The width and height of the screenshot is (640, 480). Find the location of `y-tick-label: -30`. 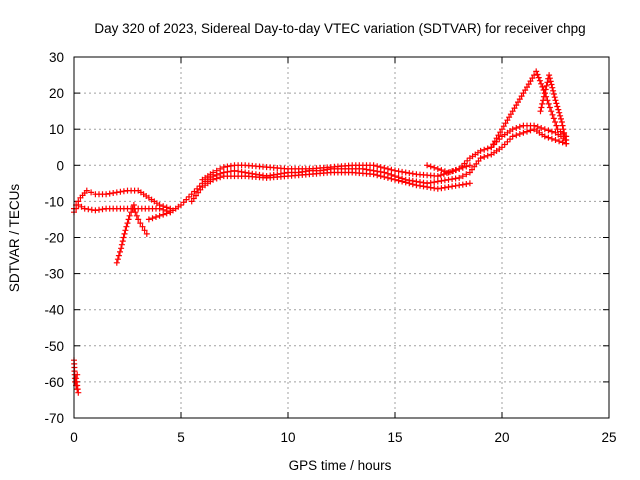

y-tick-label: -30 is located at coordinates (54, 274).